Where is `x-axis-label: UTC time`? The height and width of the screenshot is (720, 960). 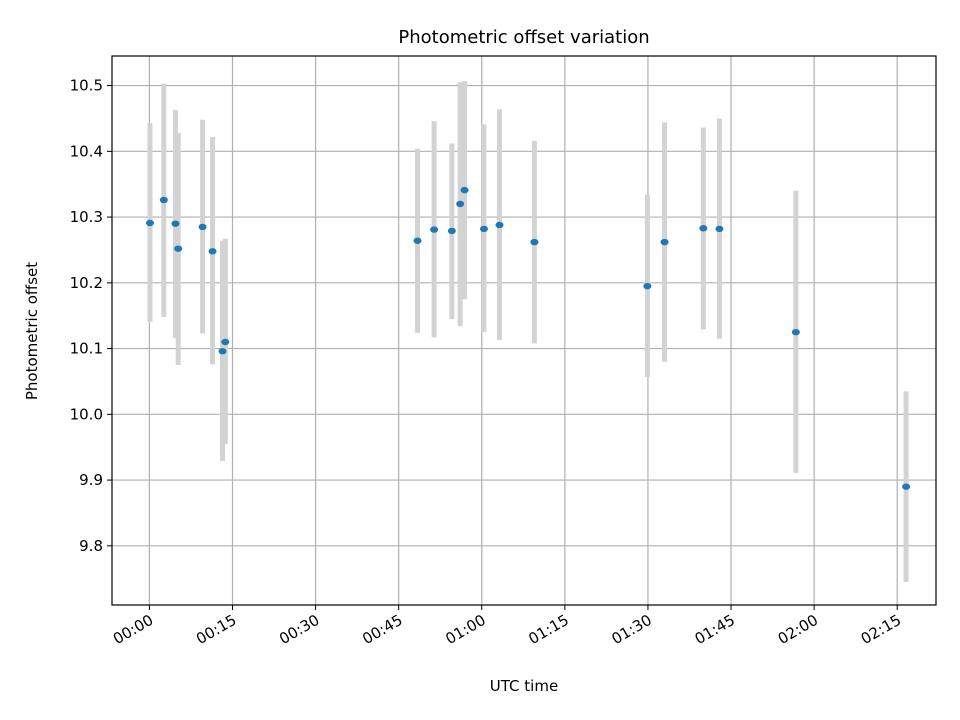 x-axis-label: UTC time is located at coordinates (524, 686).